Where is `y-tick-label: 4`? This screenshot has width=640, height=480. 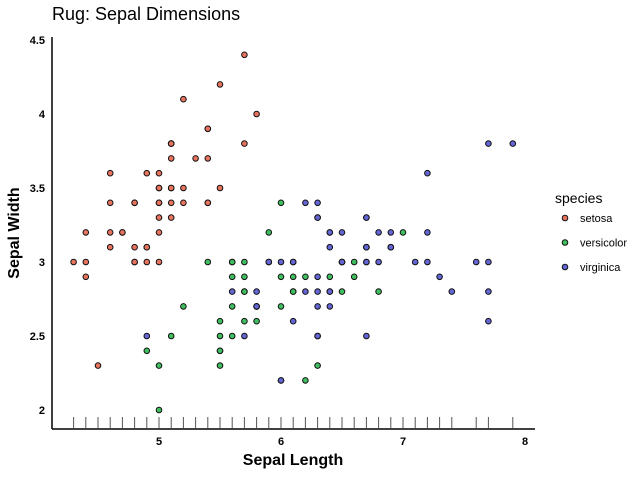
y-tick-label: 4 is located at coordinates (42, 115).